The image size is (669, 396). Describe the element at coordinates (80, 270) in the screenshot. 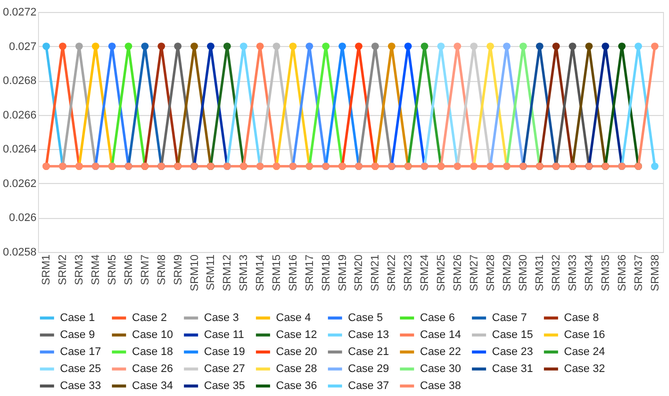

I see `x-tick-label: SRM3` at that location.